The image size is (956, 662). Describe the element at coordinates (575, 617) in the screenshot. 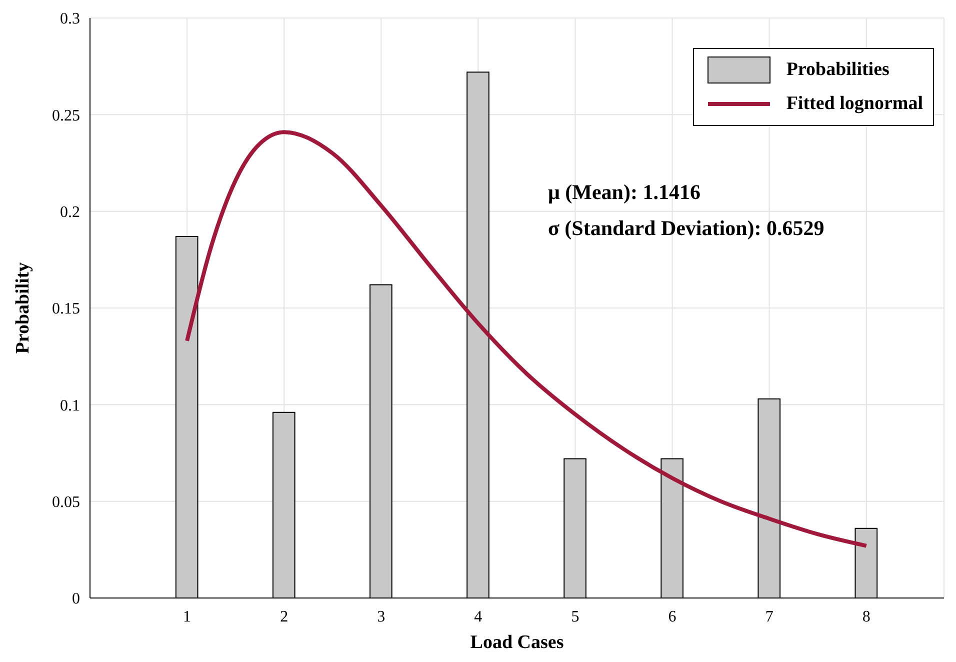

I see `x-tick-label: 5` at that location.